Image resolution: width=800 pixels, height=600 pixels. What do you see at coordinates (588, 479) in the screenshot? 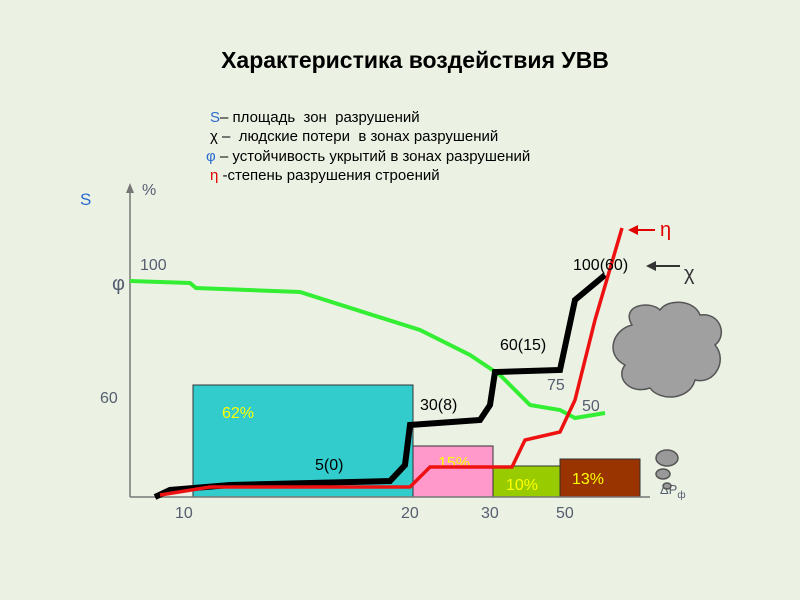
I see `zone-label: 13%` at bounding box center [588, 479].